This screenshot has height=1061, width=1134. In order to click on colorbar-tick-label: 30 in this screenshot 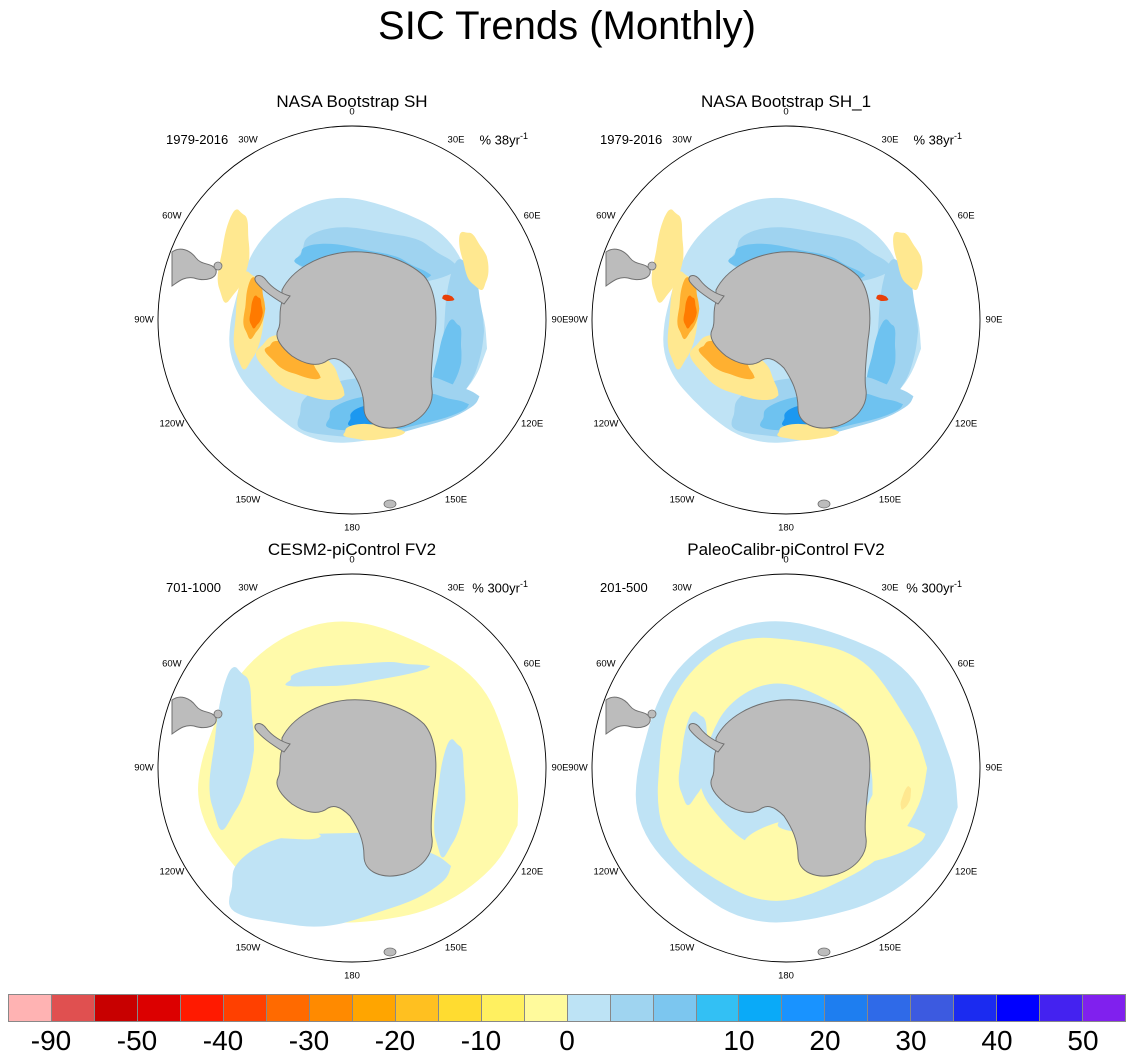, I will do `click(911, 1040)`.